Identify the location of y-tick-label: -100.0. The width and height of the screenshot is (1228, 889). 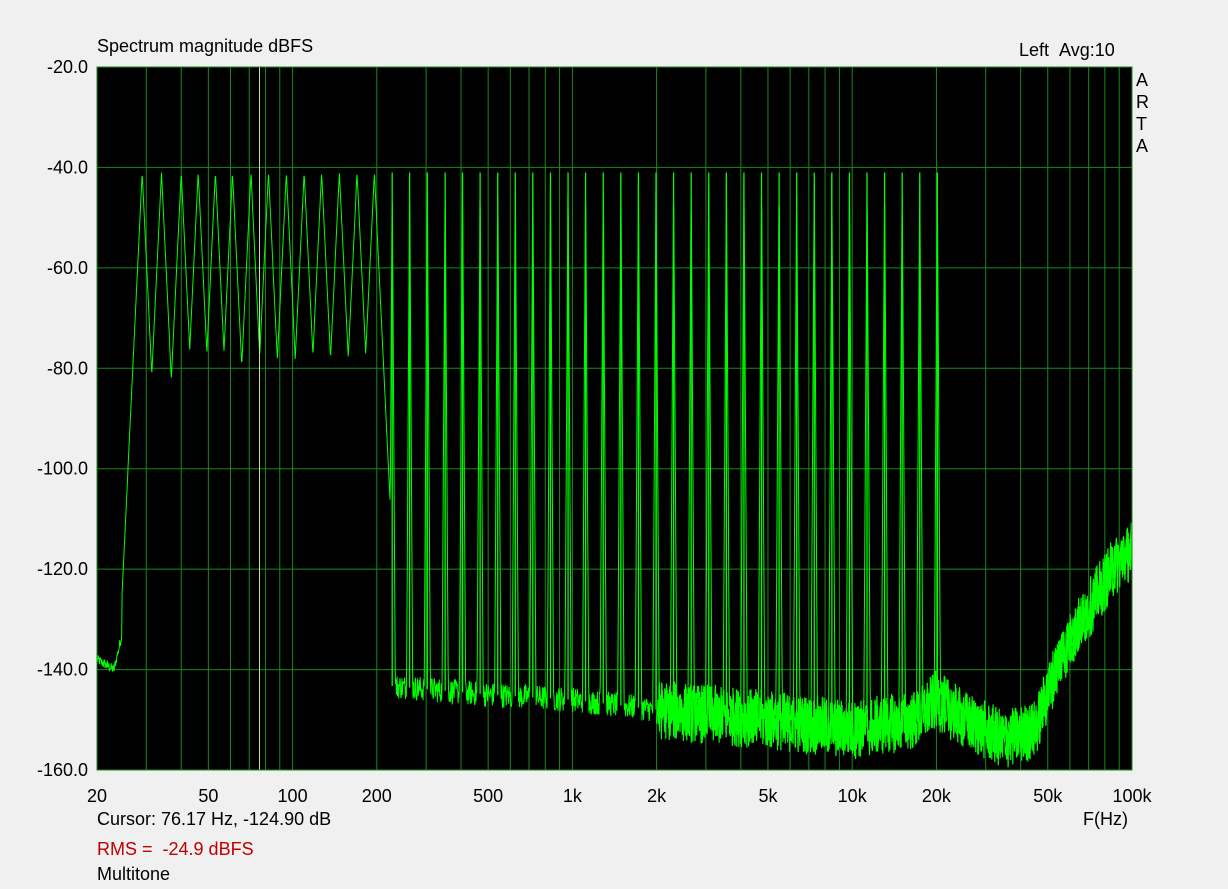
(62, 469).